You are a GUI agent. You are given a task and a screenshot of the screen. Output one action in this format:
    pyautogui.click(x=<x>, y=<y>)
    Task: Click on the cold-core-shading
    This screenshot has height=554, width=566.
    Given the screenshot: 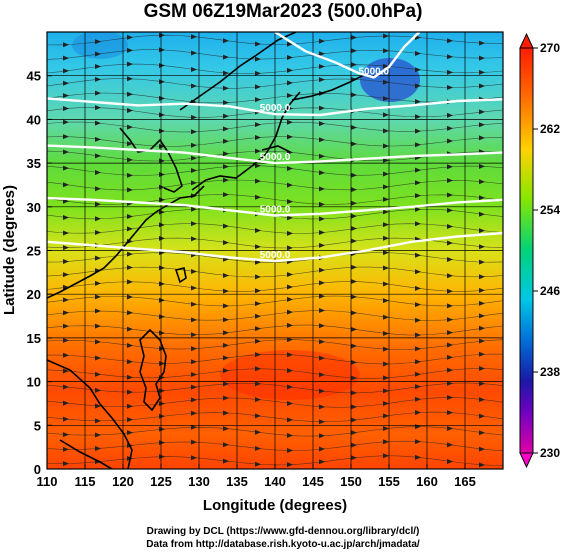 What is the action you would take?
    pyautogui.click(x=390, y=80)
    